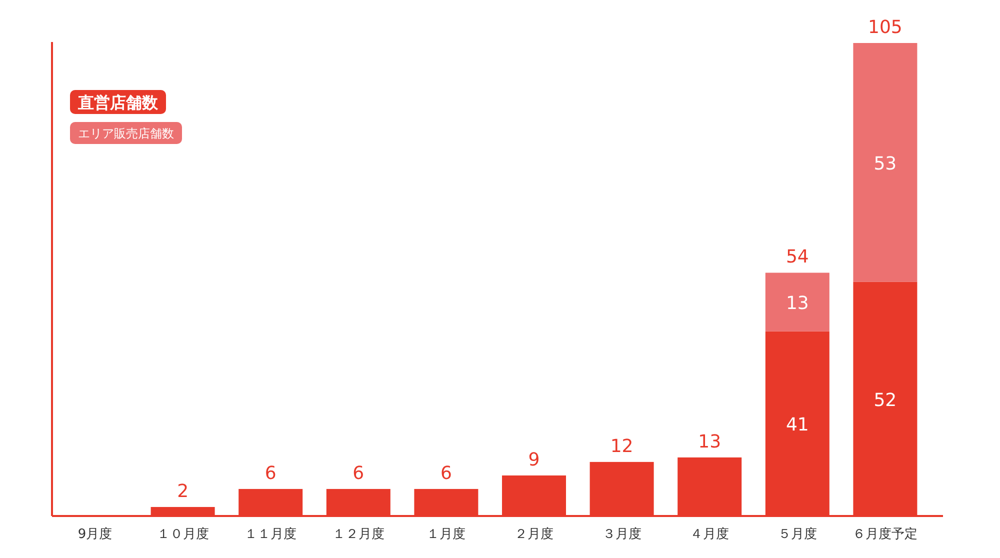  I want to click on text: 直営店舗数, so click(118, 102).